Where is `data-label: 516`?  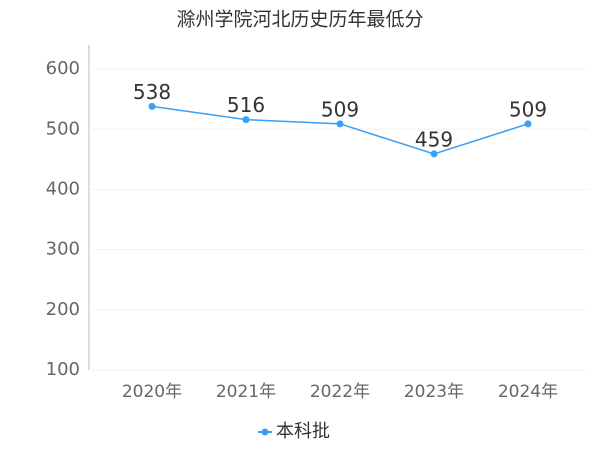 data-label: 516 is located at coordinates (246, 105).